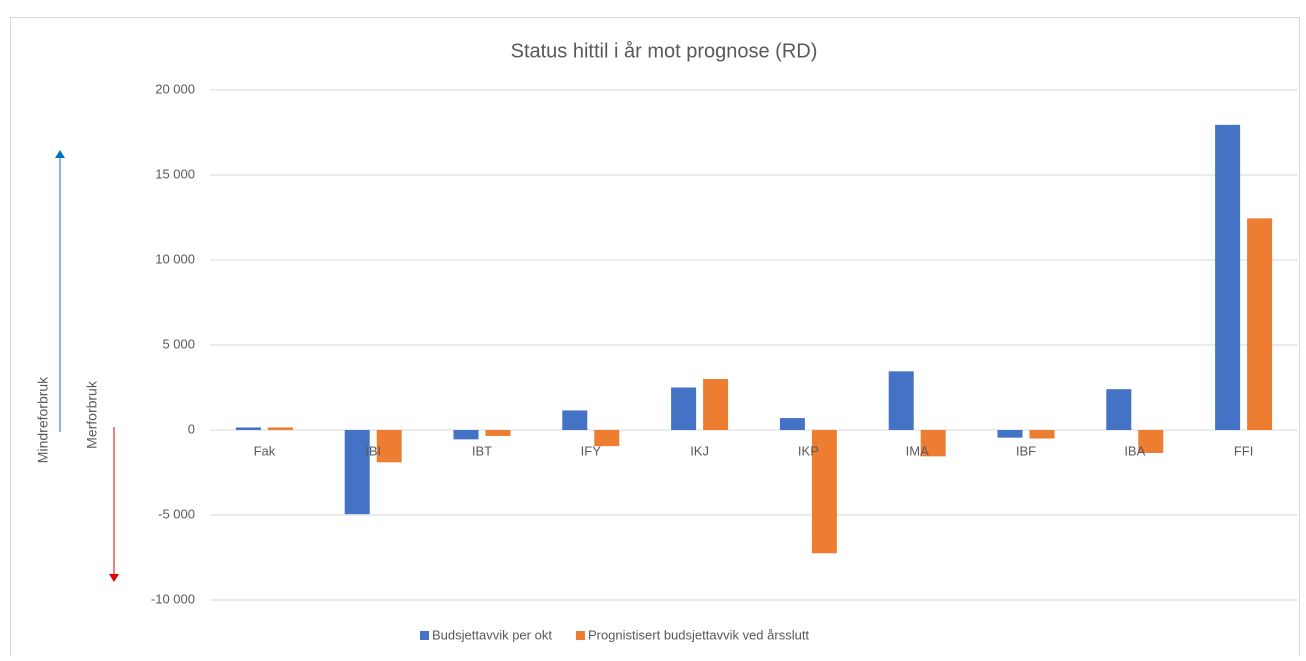  Describe the element at coordinates (43, 419) in the screenshot. I see `annotation: Mindreforbruk` at that location.